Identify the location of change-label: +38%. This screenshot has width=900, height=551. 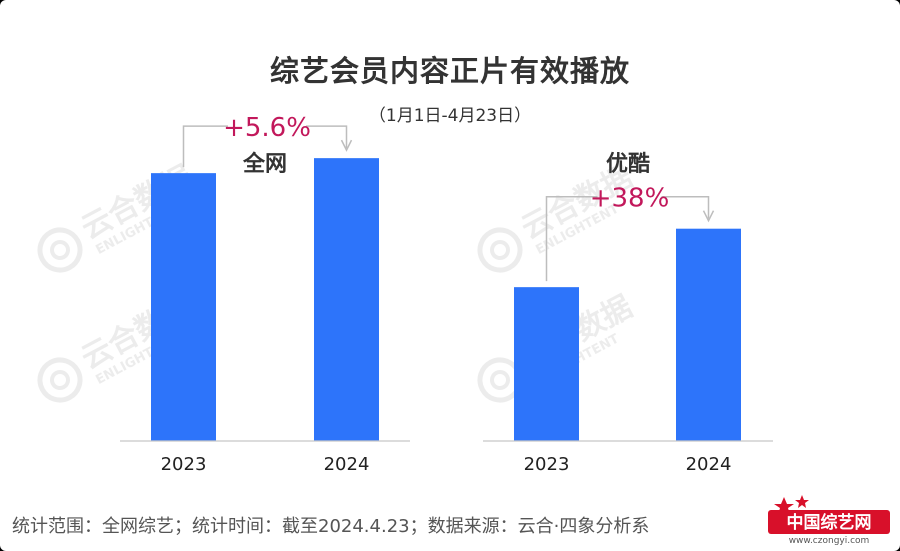
(630, 199).